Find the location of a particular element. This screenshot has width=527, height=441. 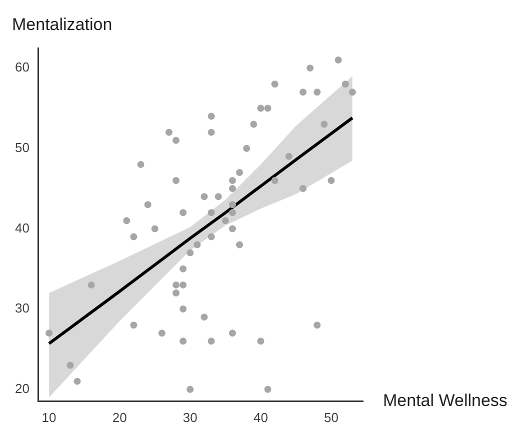

y-tick-label: 50 is located at coordinates (22, 147).